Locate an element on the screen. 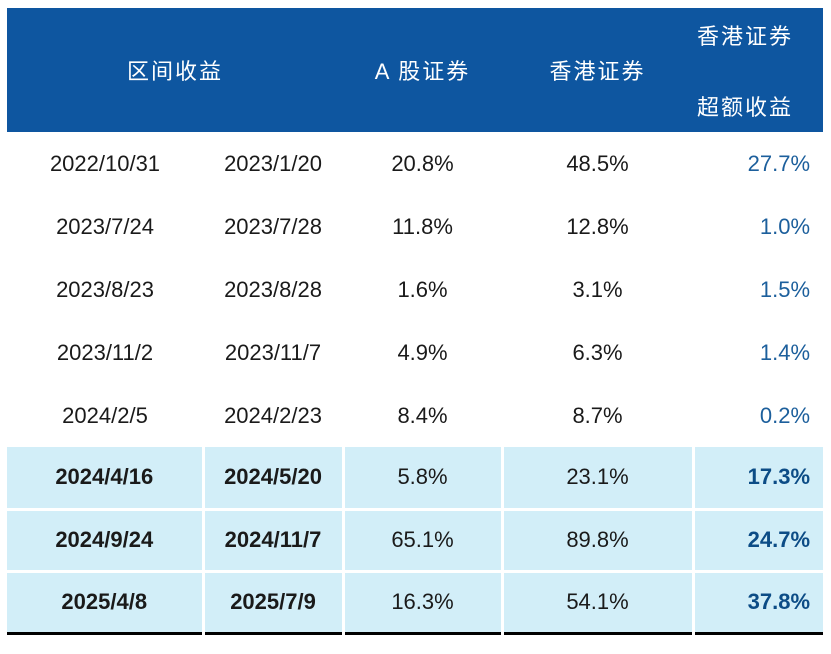 This screenshot has height=654, width=831. cell-hk-return: 89.8% is located at coordinates (597, 539).